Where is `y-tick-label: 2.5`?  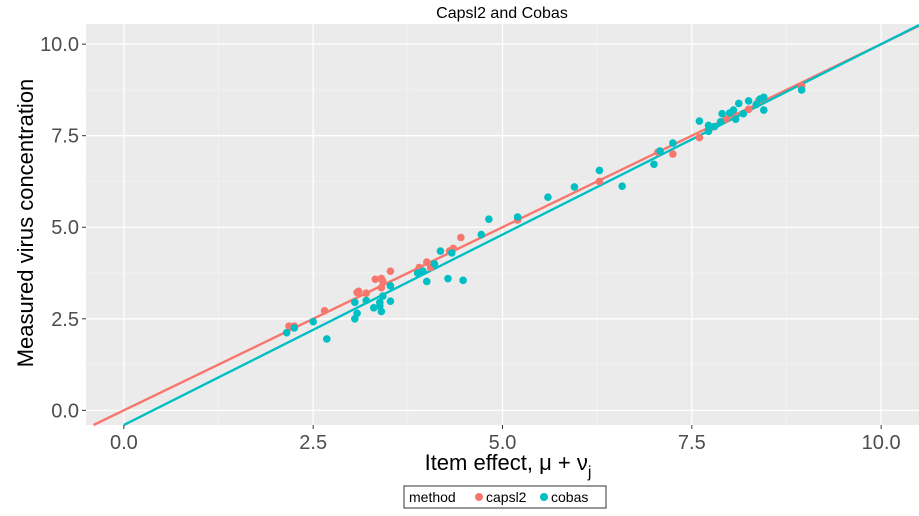 y-tick-label: 2.5 is located at coordinates (65, 320).